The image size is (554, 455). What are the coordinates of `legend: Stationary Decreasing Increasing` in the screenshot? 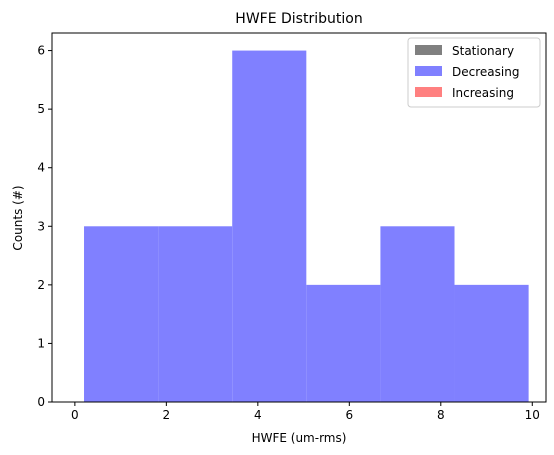 It's located at (474, 72).